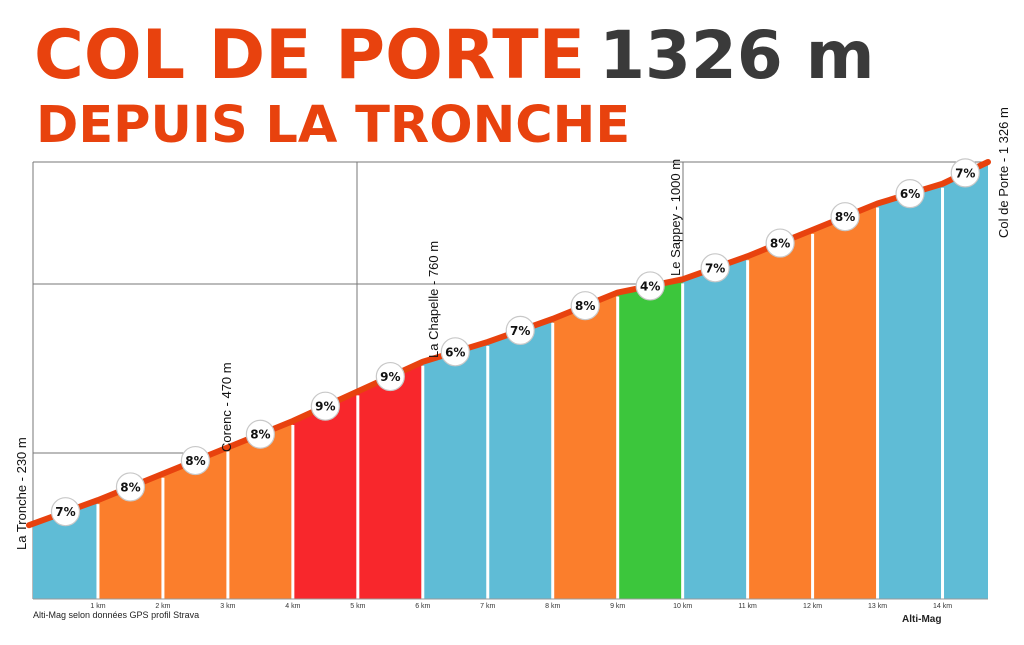  I want to click on grade-label: 4%, so click(650, 286).